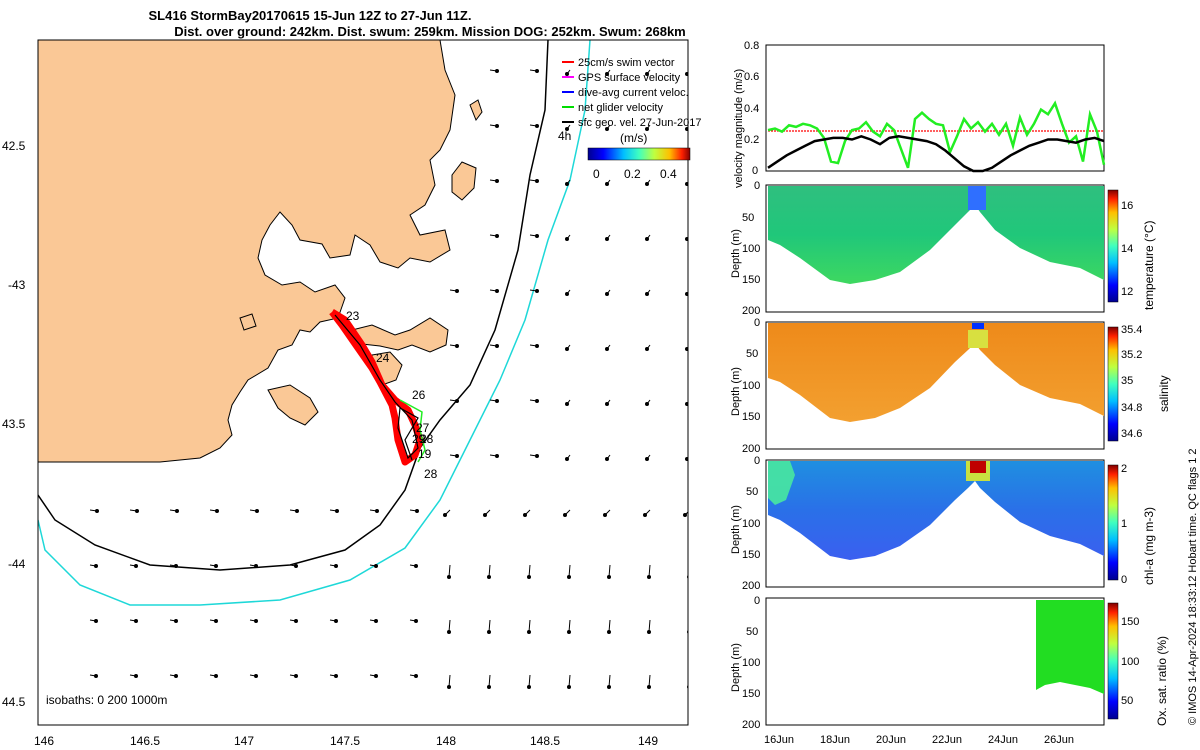 The height and width of the screenshot is (750, 1200). Describe the element at coordinates (629, 78) in the screenshot. I see `legend-entry: GPS surface velocity` at that location.